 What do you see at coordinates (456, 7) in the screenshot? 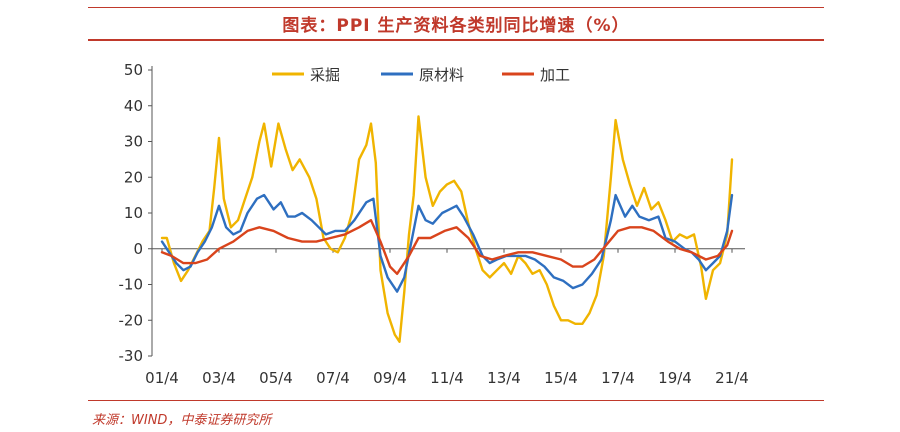
I see `title-top-rule` at bounding box center [456, 7].